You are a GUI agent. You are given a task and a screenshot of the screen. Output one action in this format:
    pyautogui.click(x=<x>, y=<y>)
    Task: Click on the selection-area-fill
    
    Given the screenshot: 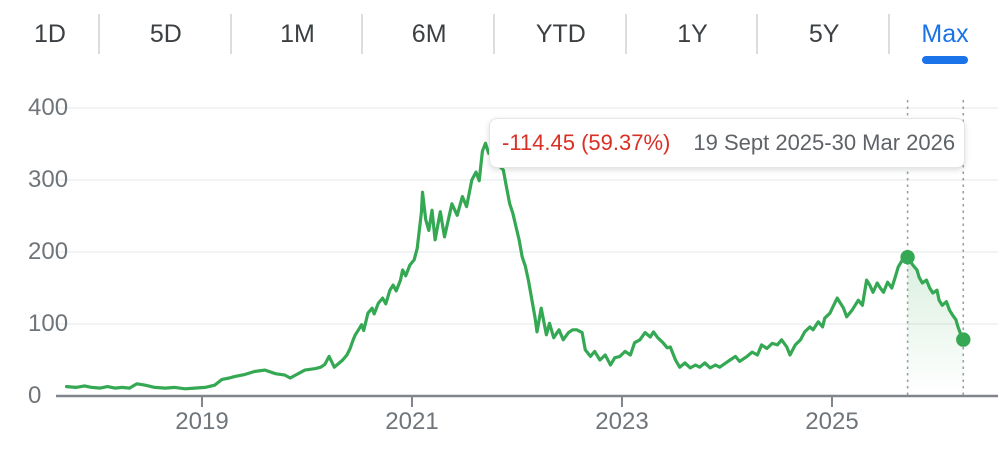 What is the action you would take?
    pyautogui.click(x=935, y=326)
    